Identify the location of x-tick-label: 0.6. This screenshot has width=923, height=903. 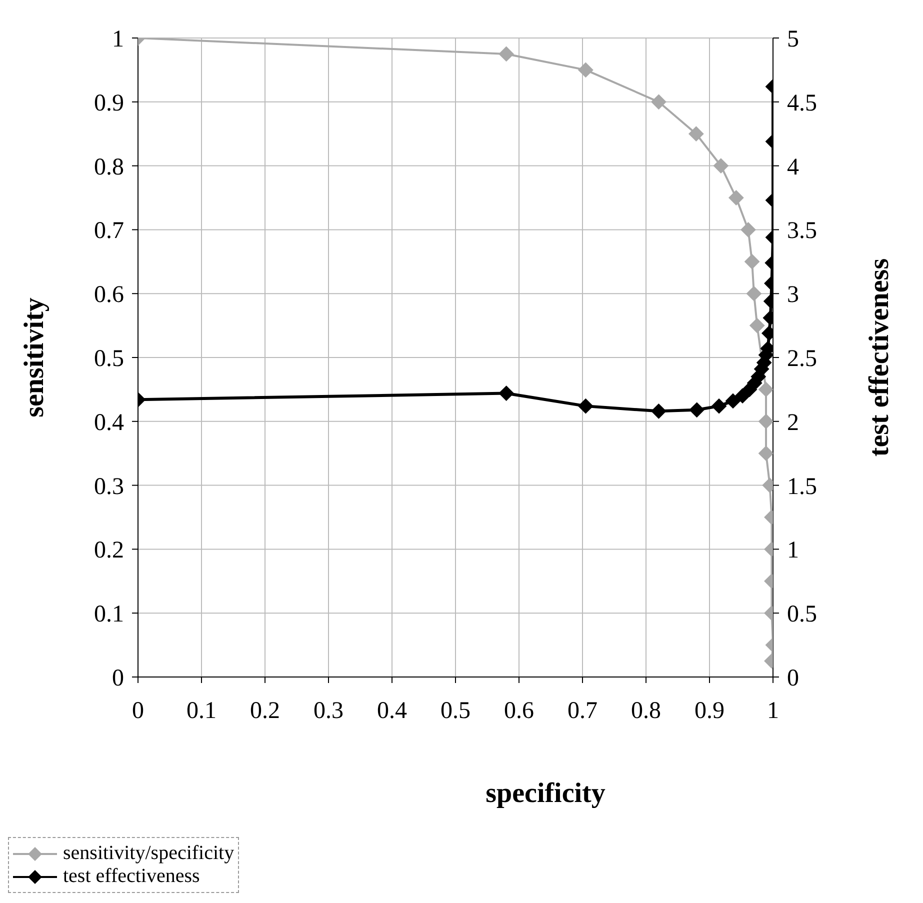
(519, 711).